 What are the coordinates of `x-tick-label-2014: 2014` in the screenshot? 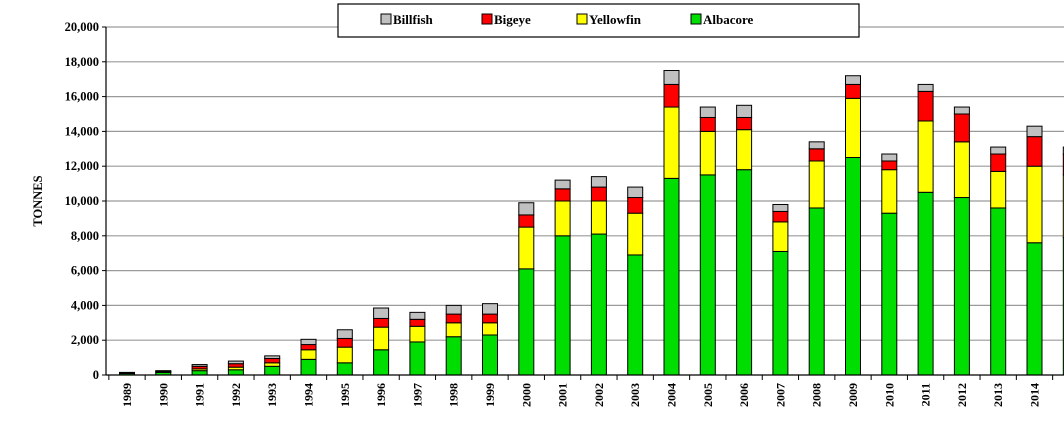 It's located at (1035, 395).